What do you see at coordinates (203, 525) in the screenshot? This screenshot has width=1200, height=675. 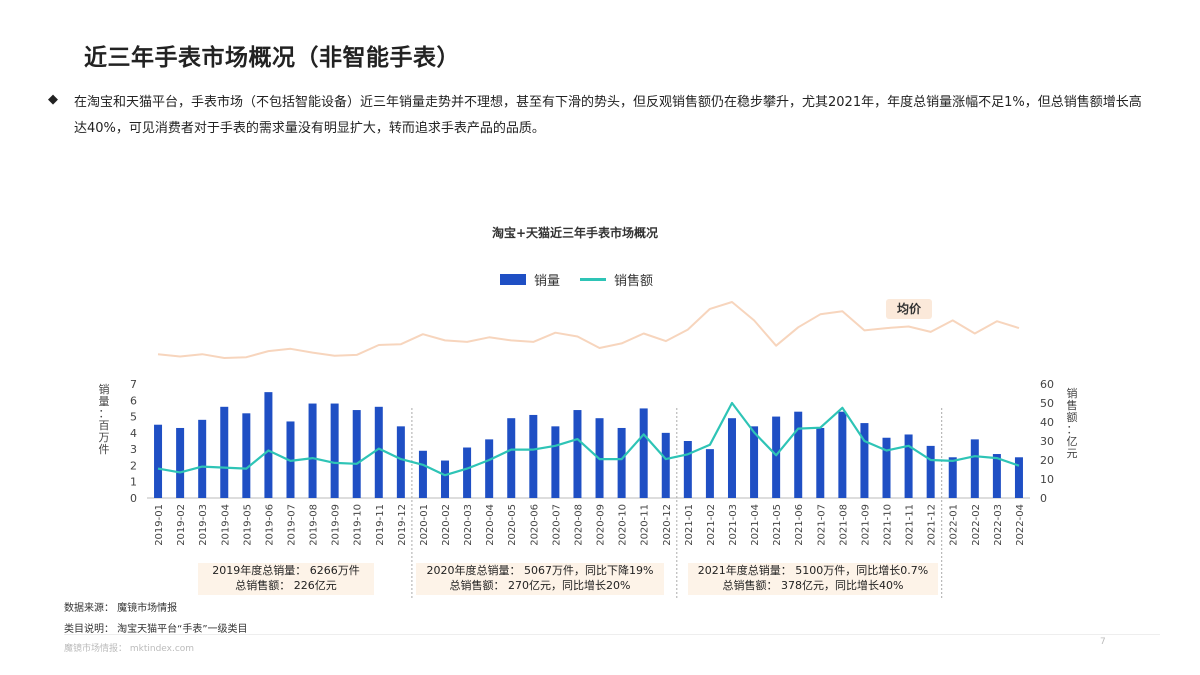 I see `x-tick-label: 2019-03` at bounding box center [203, 525].